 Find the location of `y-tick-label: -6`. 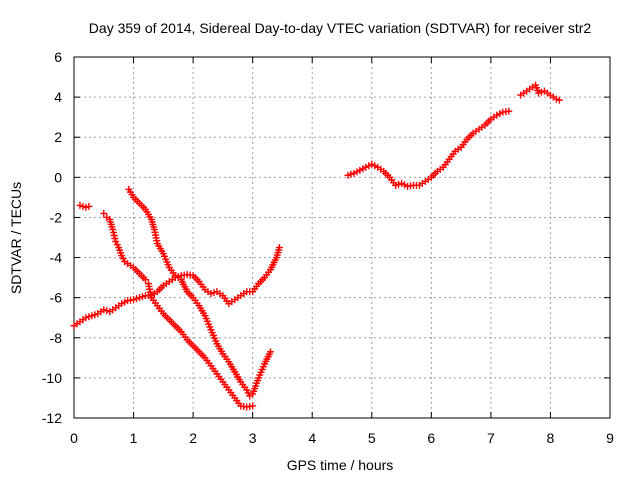

y-tick-label: -6 is located at coordinates (56, 298).